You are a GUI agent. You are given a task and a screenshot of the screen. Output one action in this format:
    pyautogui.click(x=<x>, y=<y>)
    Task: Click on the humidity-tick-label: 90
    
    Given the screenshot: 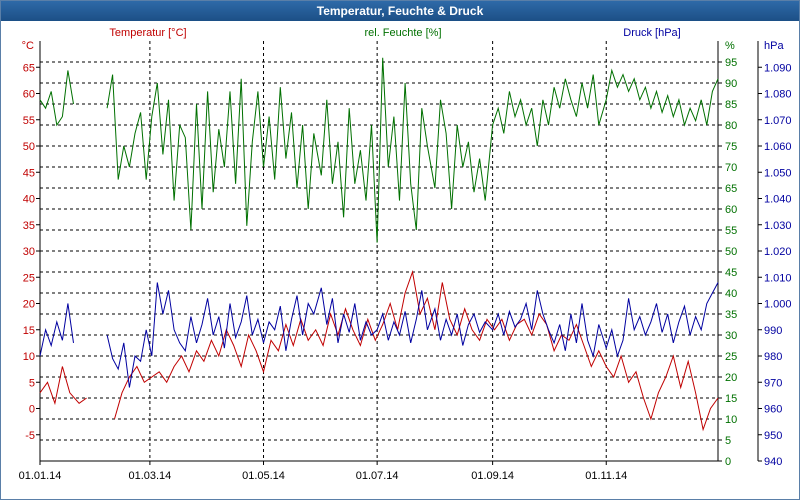 What is the action you would take?
    pyautogui.click(x=731, y=84)
    